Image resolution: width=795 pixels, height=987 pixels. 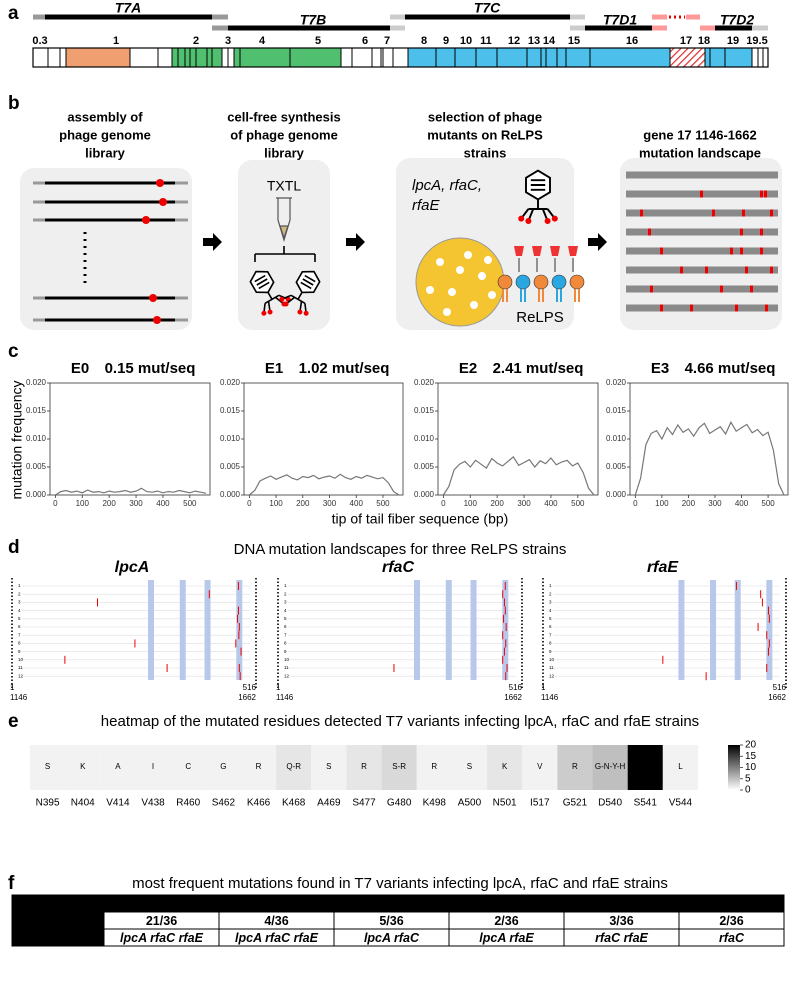 What do you see at coordinates (196, 41) in the screenshot?
I see `gene-label: 2` at bounding box center [196, 41].